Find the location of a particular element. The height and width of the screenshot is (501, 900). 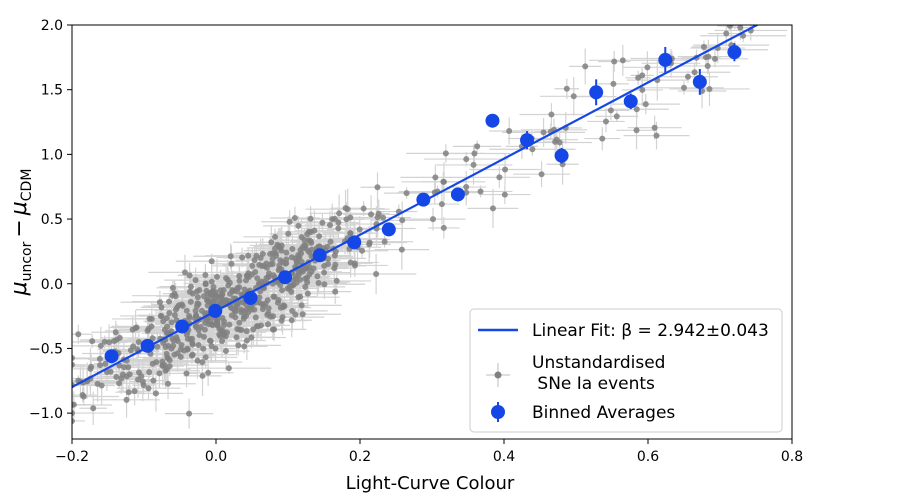

x-axis-ticks: −0.2 0.0 0.2 0.4 0.6 0.8 is located at coordinates (429, 452).